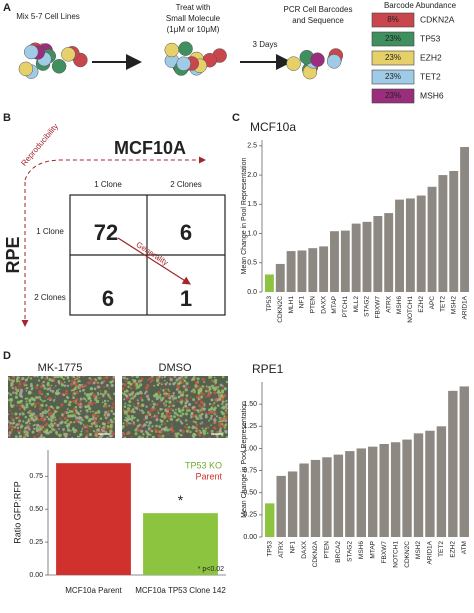 Image resolution: width=474 pixels, height=613 pixels. I want to click on step-text: Mix 5-7 Cell Lines, so click(48, 16).